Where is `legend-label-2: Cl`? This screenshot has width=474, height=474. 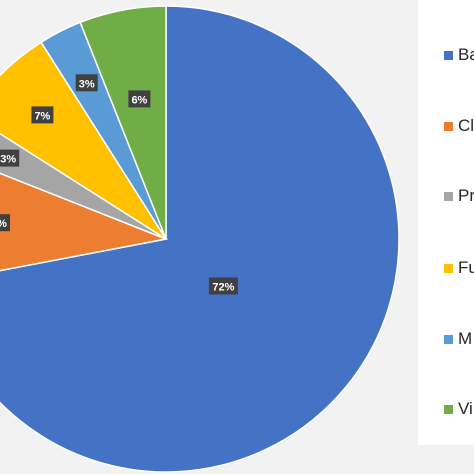 legend-label-2: Cl is located at coordinates (466, 125).